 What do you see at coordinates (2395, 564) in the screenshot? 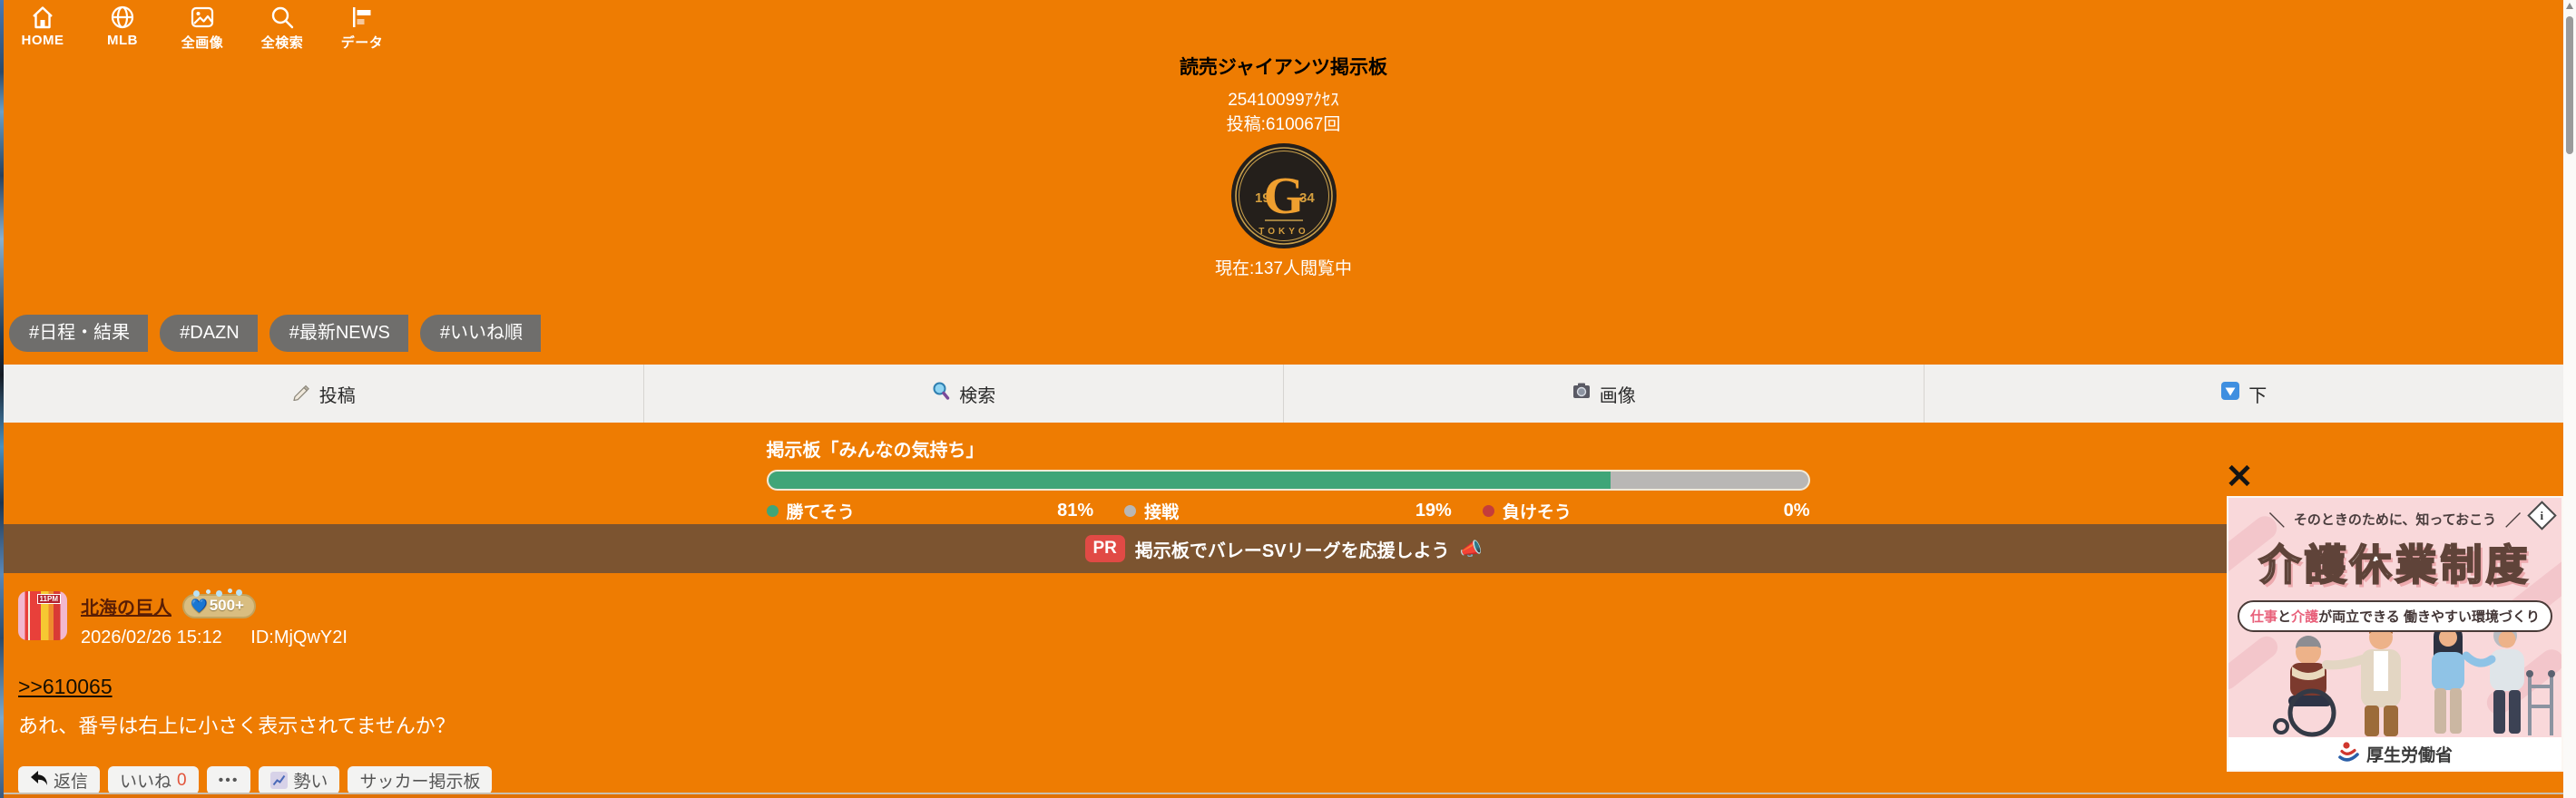
I see `ad-title: 介護休業制度` at bounding box center [2395, 564].